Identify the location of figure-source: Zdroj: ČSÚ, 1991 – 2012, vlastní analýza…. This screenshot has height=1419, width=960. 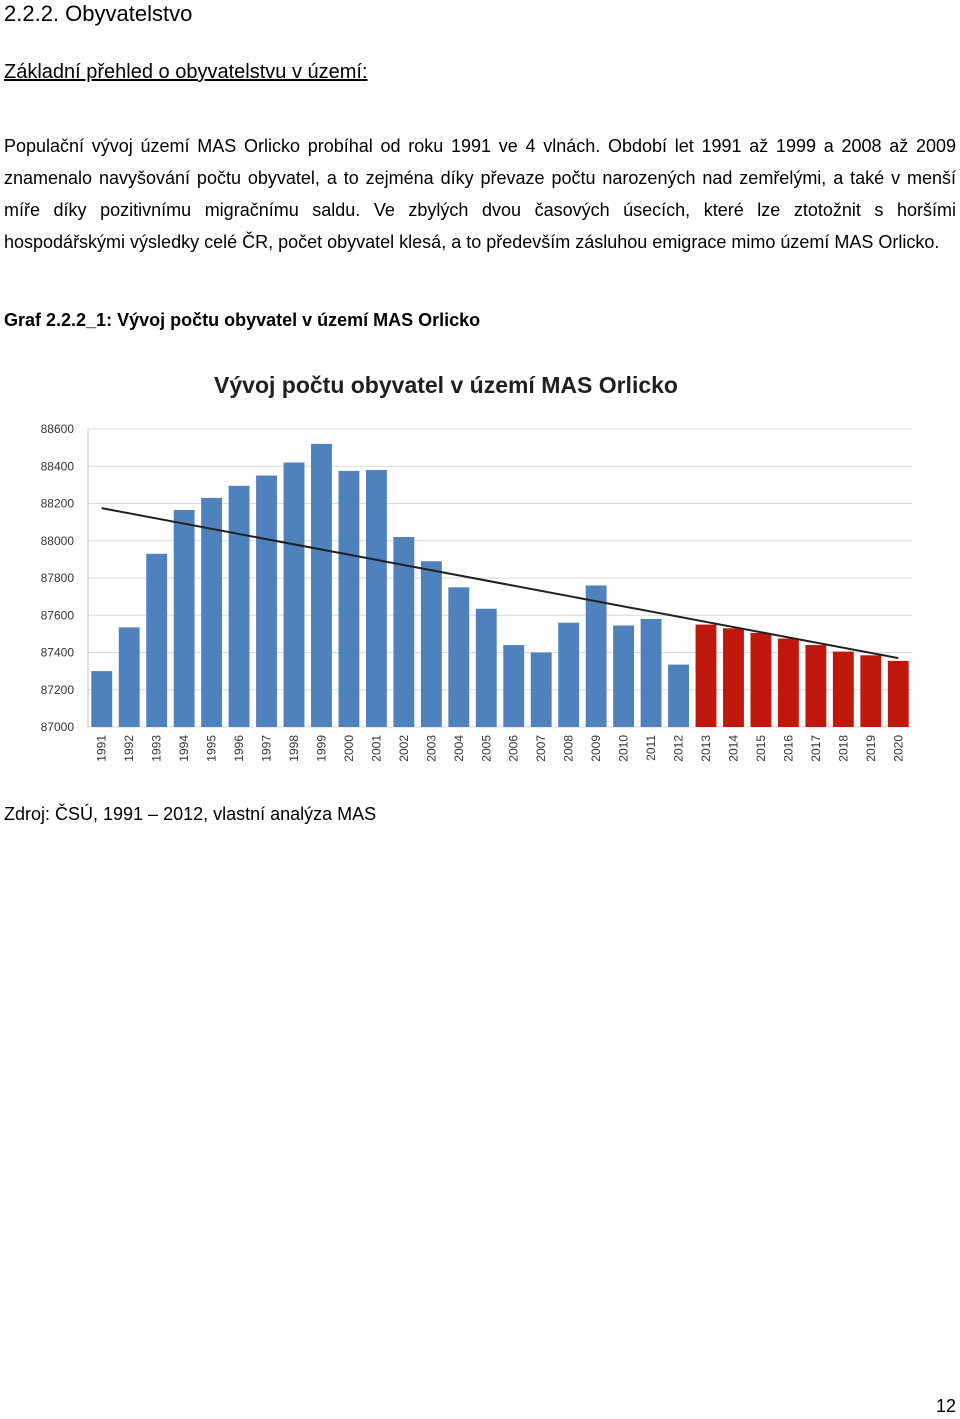
(190, 814).